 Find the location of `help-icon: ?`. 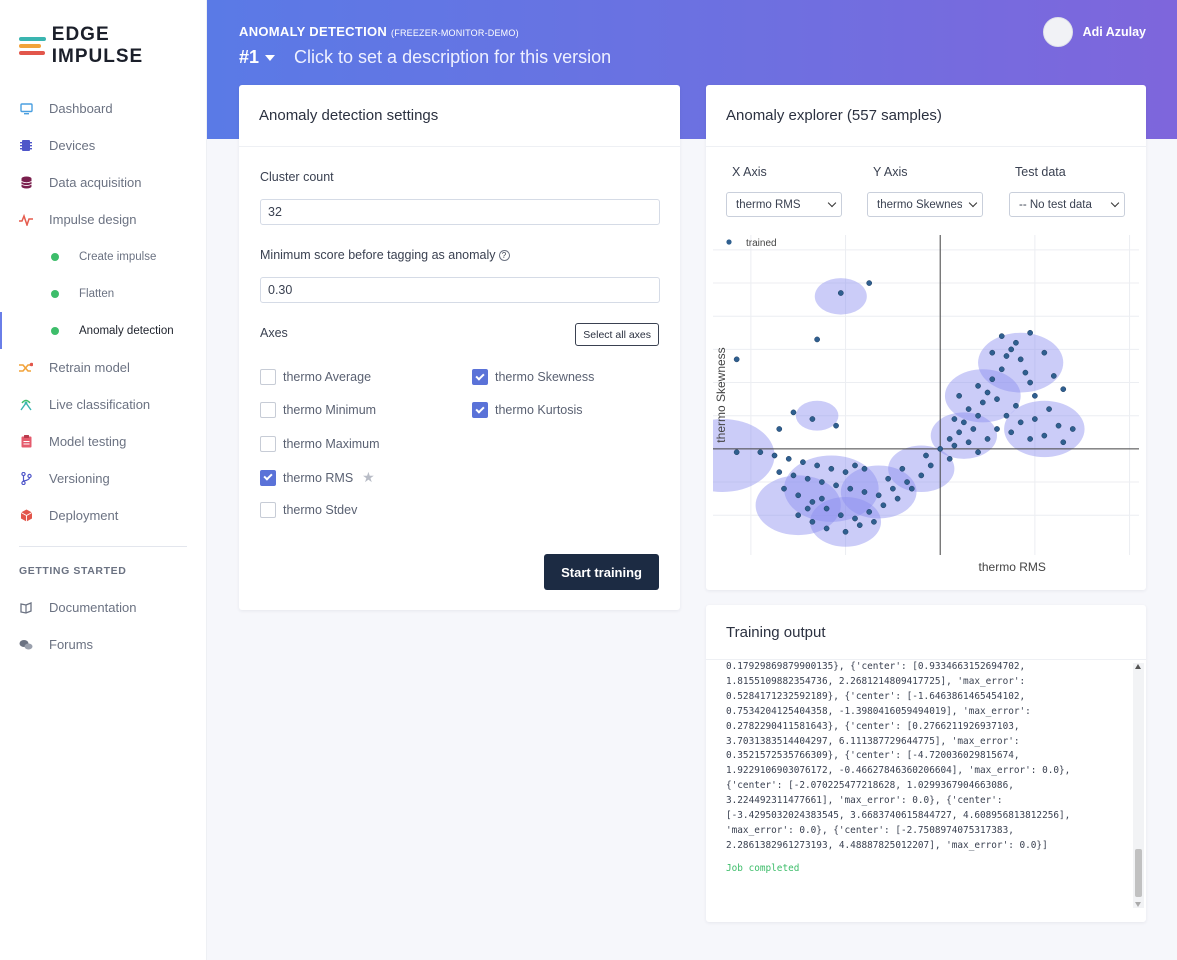

help-icon: ? is located at coordinates (504, 255).